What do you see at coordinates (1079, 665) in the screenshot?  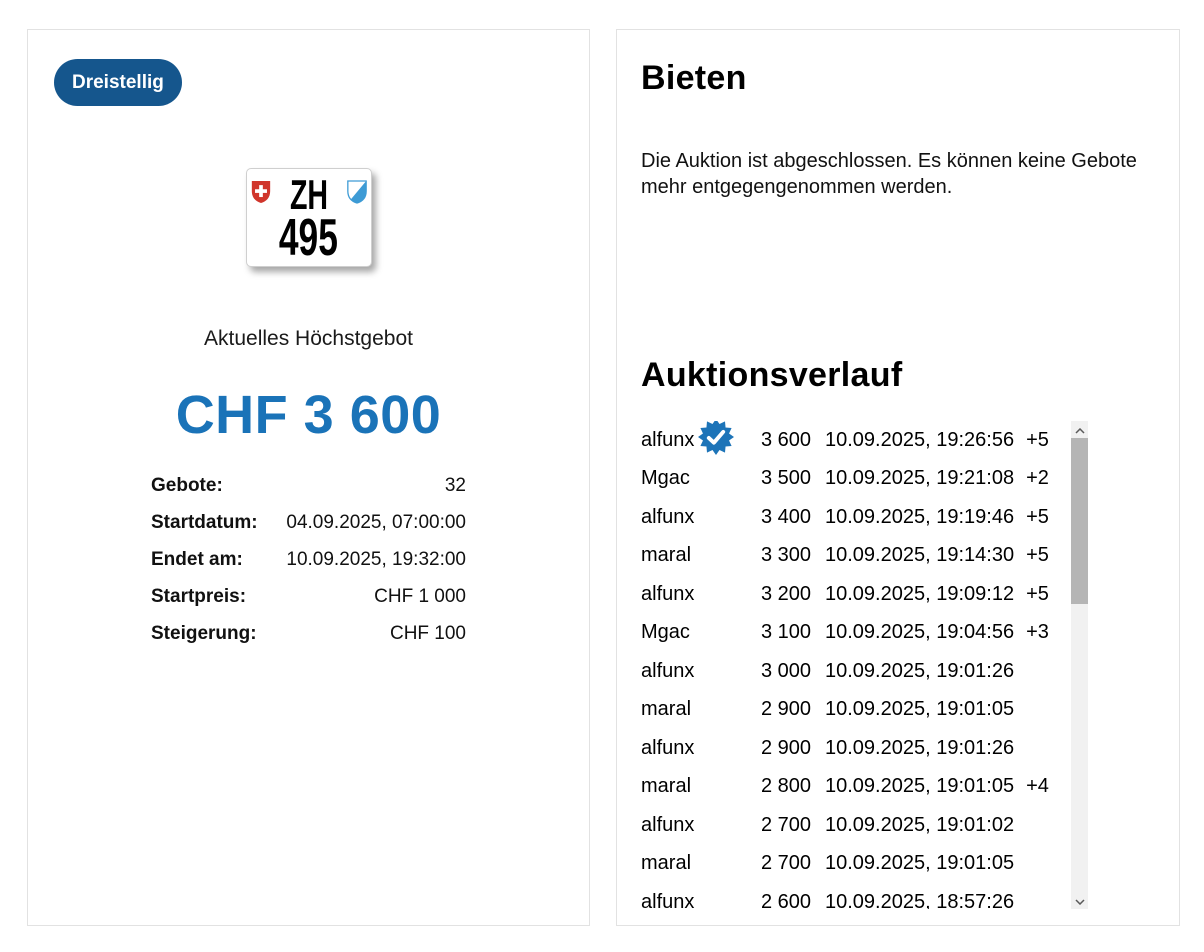 I see `history-scrollbar` at bounding box center [1079, 665].